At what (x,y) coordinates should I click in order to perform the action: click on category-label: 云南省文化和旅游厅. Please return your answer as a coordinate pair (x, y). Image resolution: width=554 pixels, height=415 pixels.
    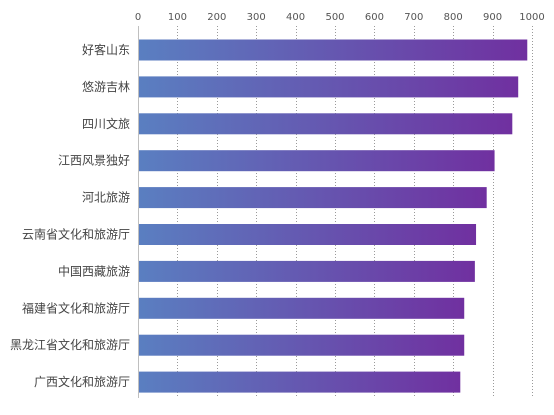
    Looking at the image, I should click on (76, 234).